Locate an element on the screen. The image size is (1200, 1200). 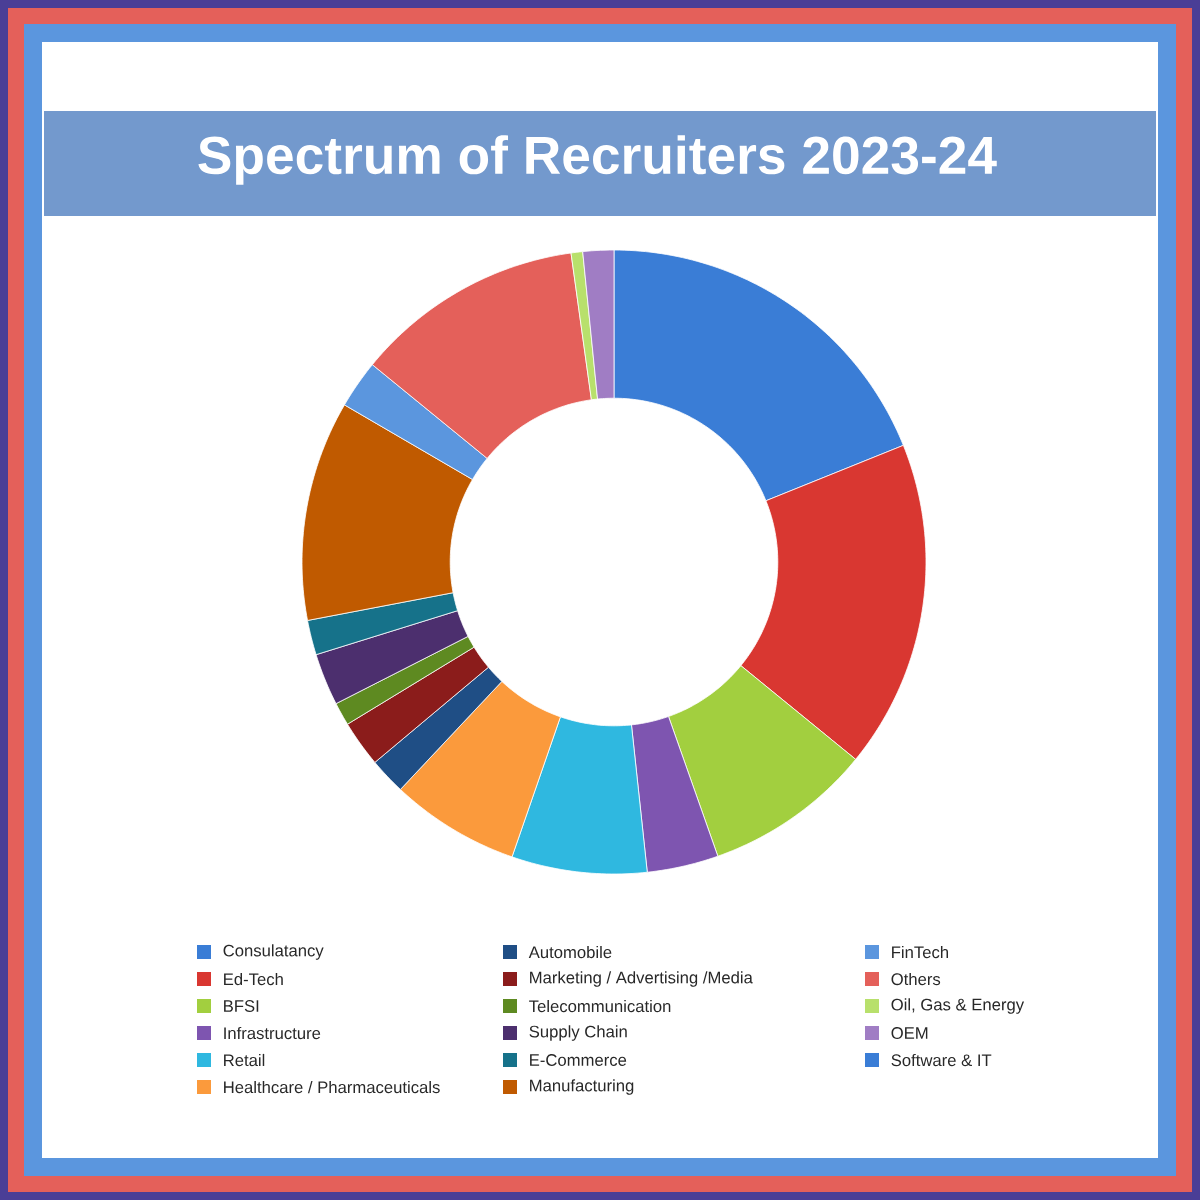
legend-label: E-Commerce is located at coordinates (578, 1060).